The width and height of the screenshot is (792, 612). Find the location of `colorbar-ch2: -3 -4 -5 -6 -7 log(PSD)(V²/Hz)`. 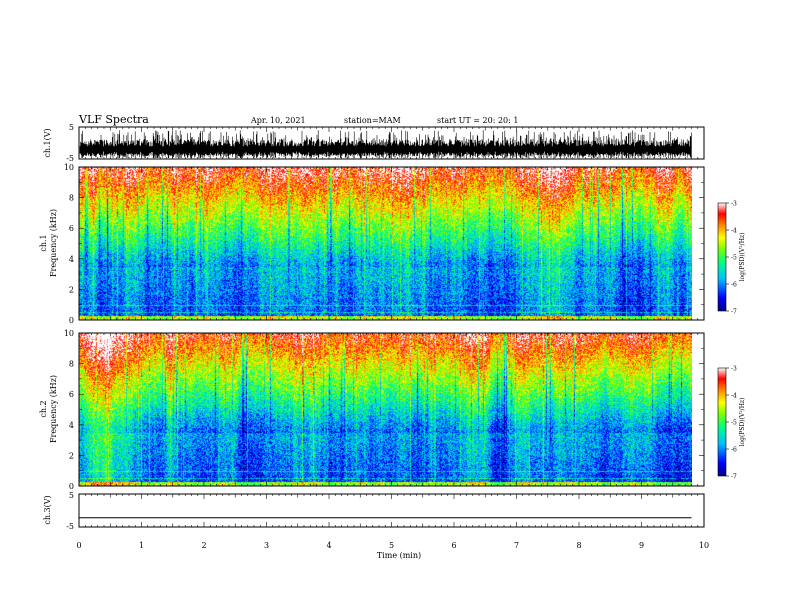

colorbar-ch2: -3 -4 -5 -6 -7 log(PSD)(V²/Hz) is located at coordinates (731, 423).